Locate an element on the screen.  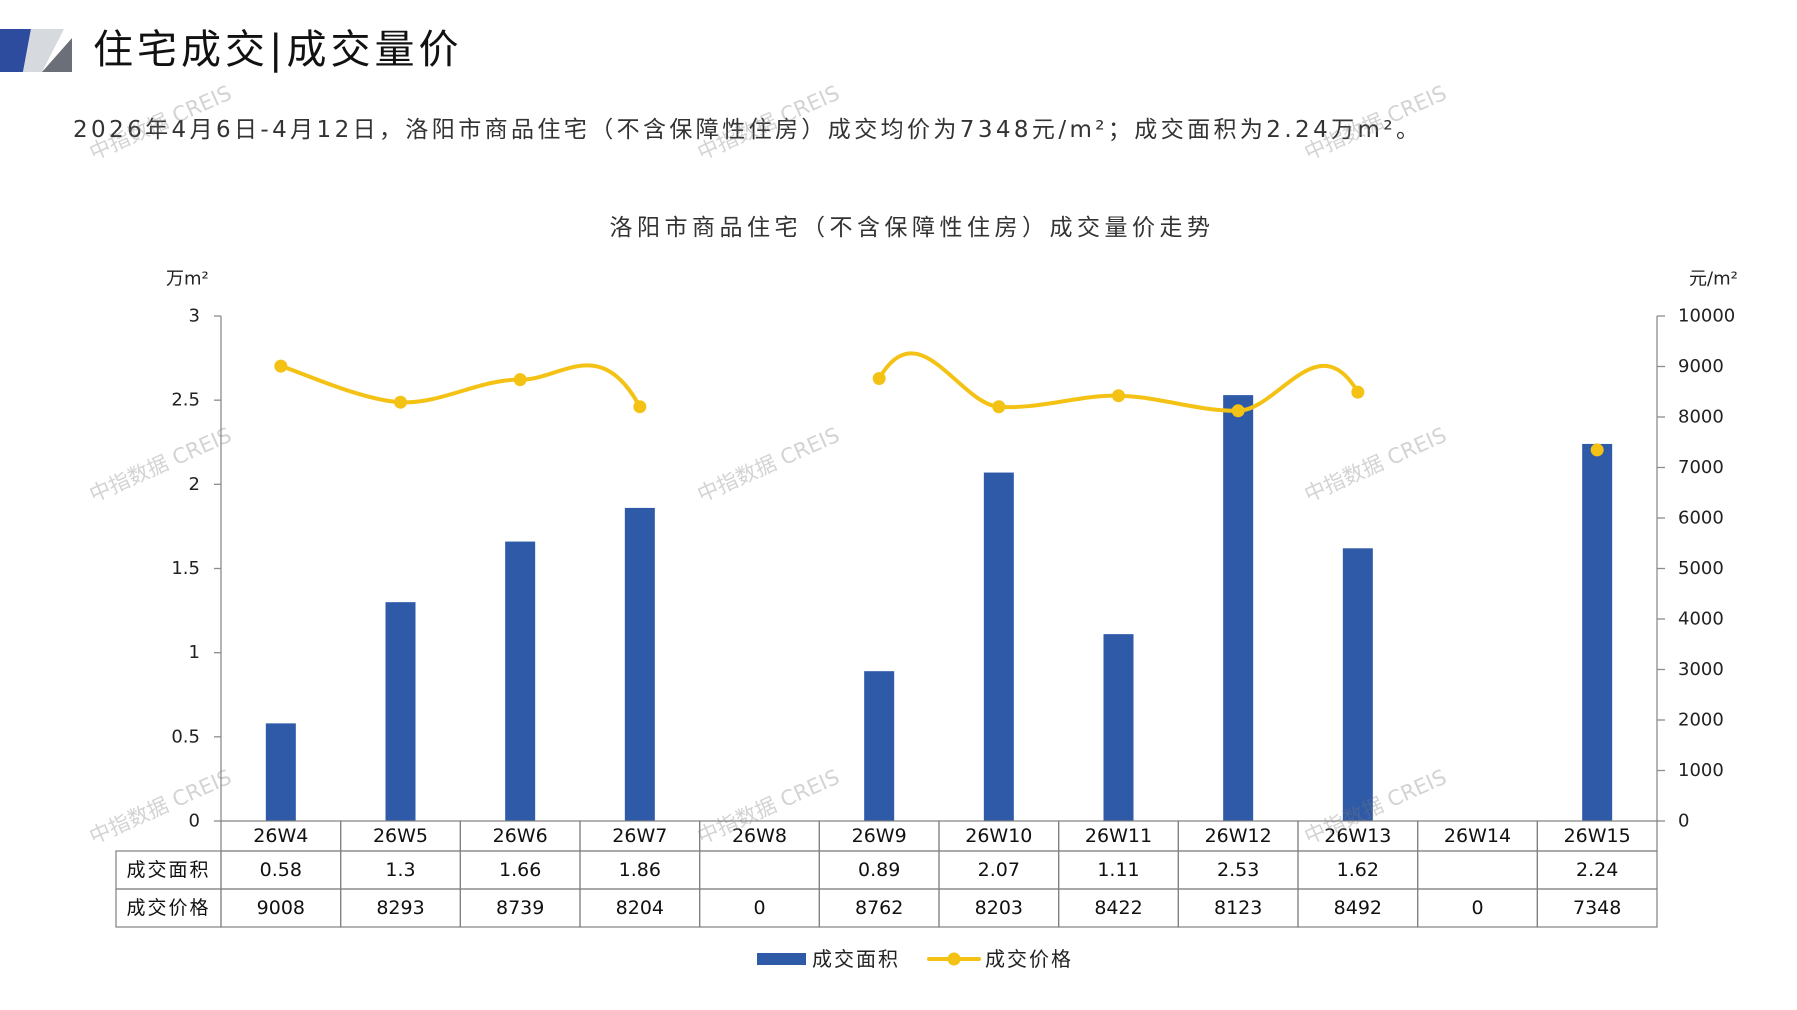
page-title: 住宅成交|成交量价 is located at coordinates (278, 50).